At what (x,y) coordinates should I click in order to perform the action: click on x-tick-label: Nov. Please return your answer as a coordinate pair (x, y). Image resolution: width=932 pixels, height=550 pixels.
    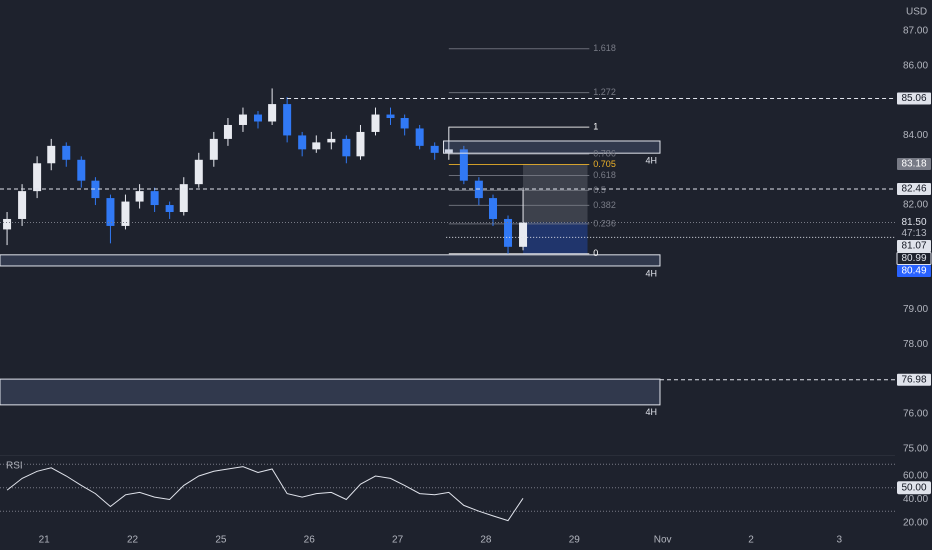
    Looking at the image, I should click on (663, 540).